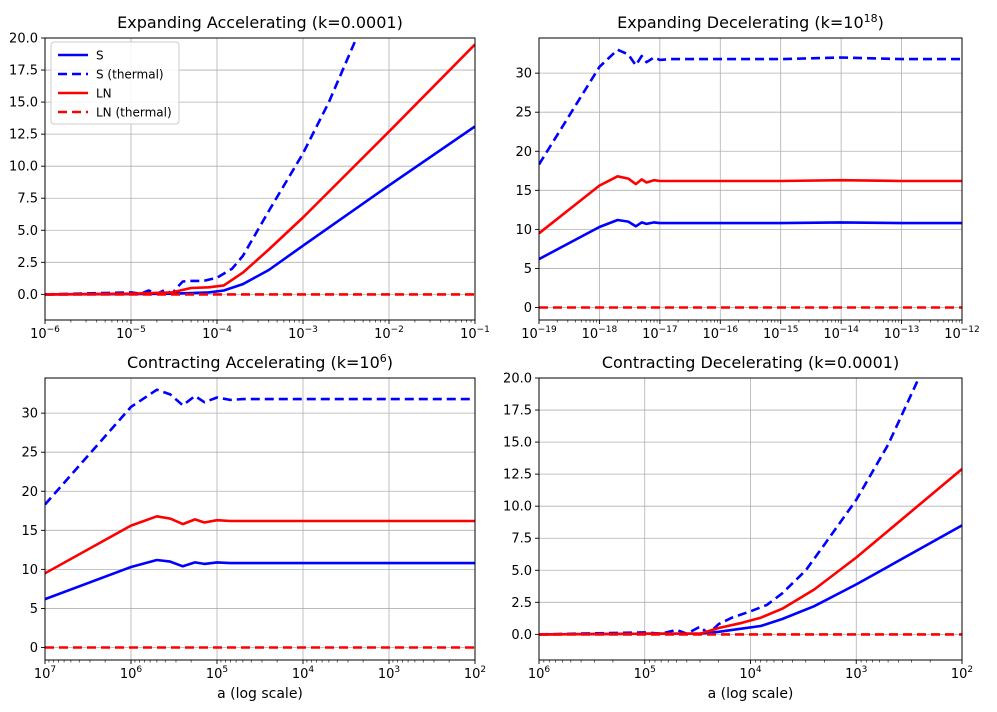 Image resolution: width=997 pixels, height=712 pixels. What do you see at coordinates (130, 75) in the screenshot?
I see `legend-label-1: S (thermal)` at bounding box center [130, 75].